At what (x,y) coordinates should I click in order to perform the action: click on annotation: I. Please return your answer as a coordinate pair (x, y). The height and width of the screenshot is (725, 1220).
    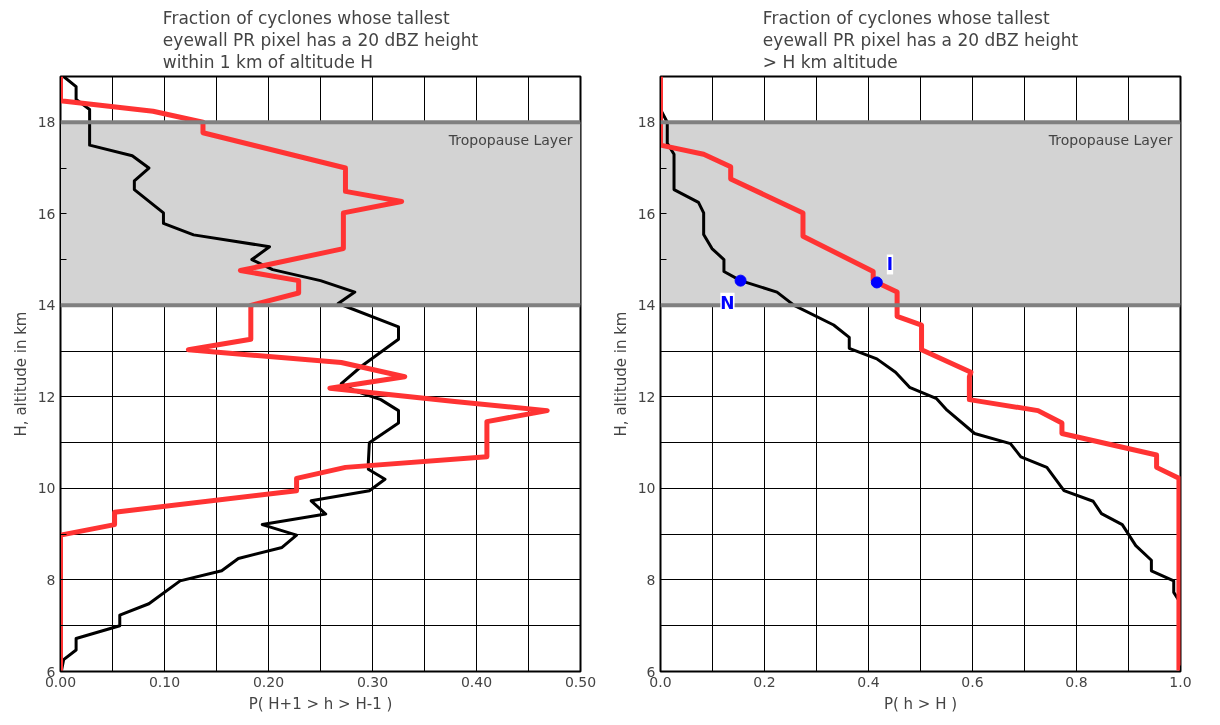
    Looking at the image, I should click on (890, 264).